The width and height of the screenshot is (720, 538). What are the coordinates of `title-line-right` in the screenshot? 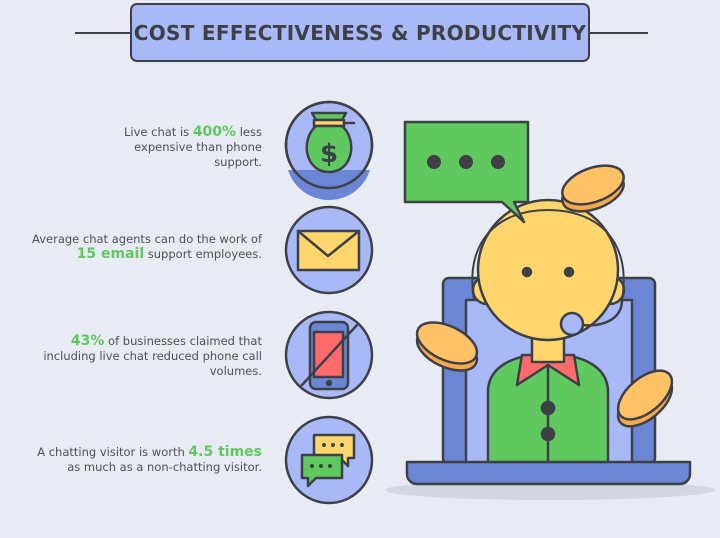 It's located at (618, 33).